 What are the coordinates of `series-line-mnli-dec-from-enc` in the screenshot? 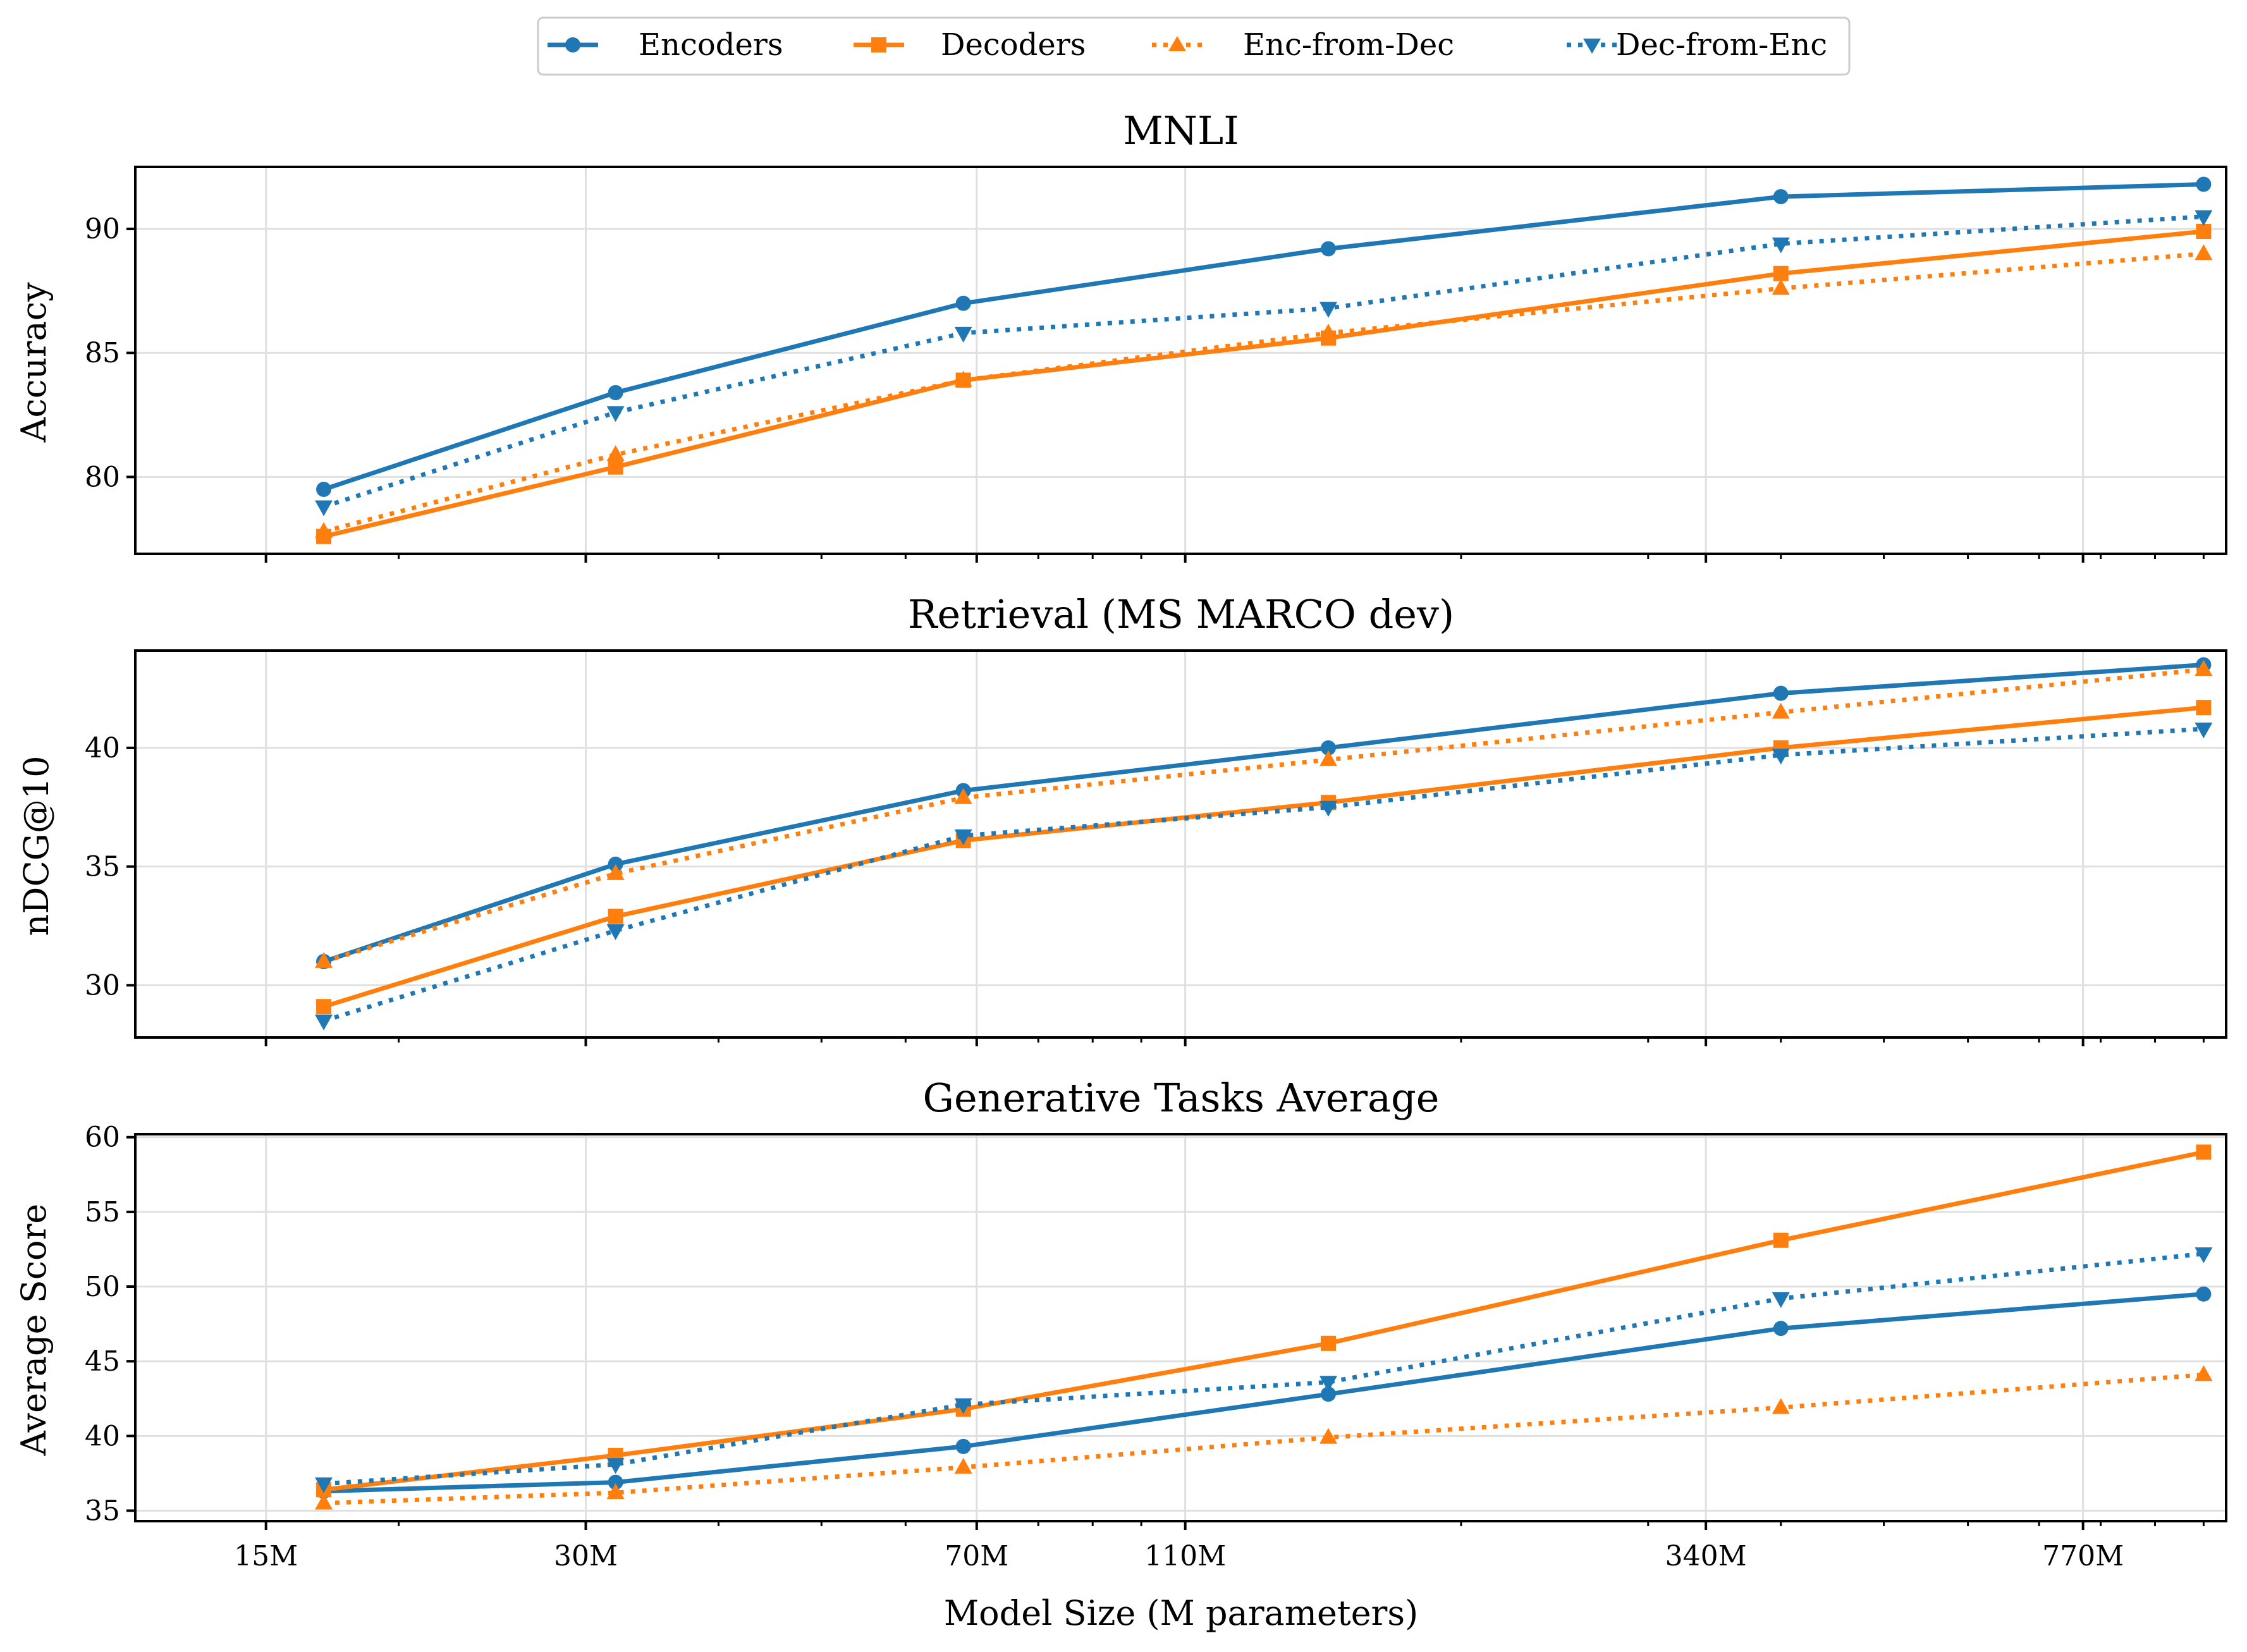 It's located at (1263, 361).